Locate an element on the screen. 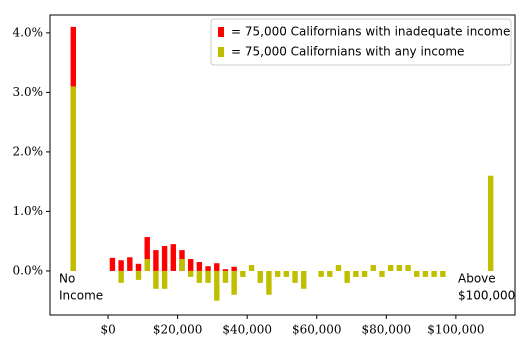  y-tick-label: 4.0% is located at coordinates (28, 32).